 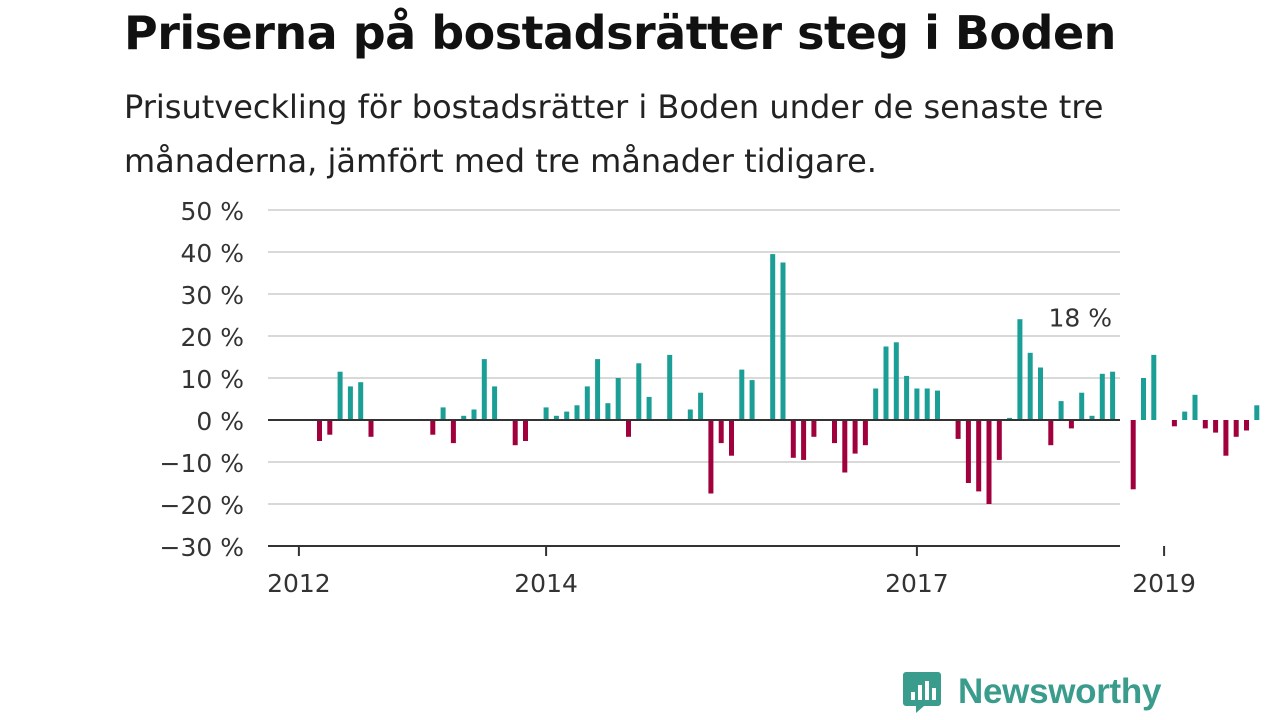 I want to click on axes, so click(x=694, y=483).